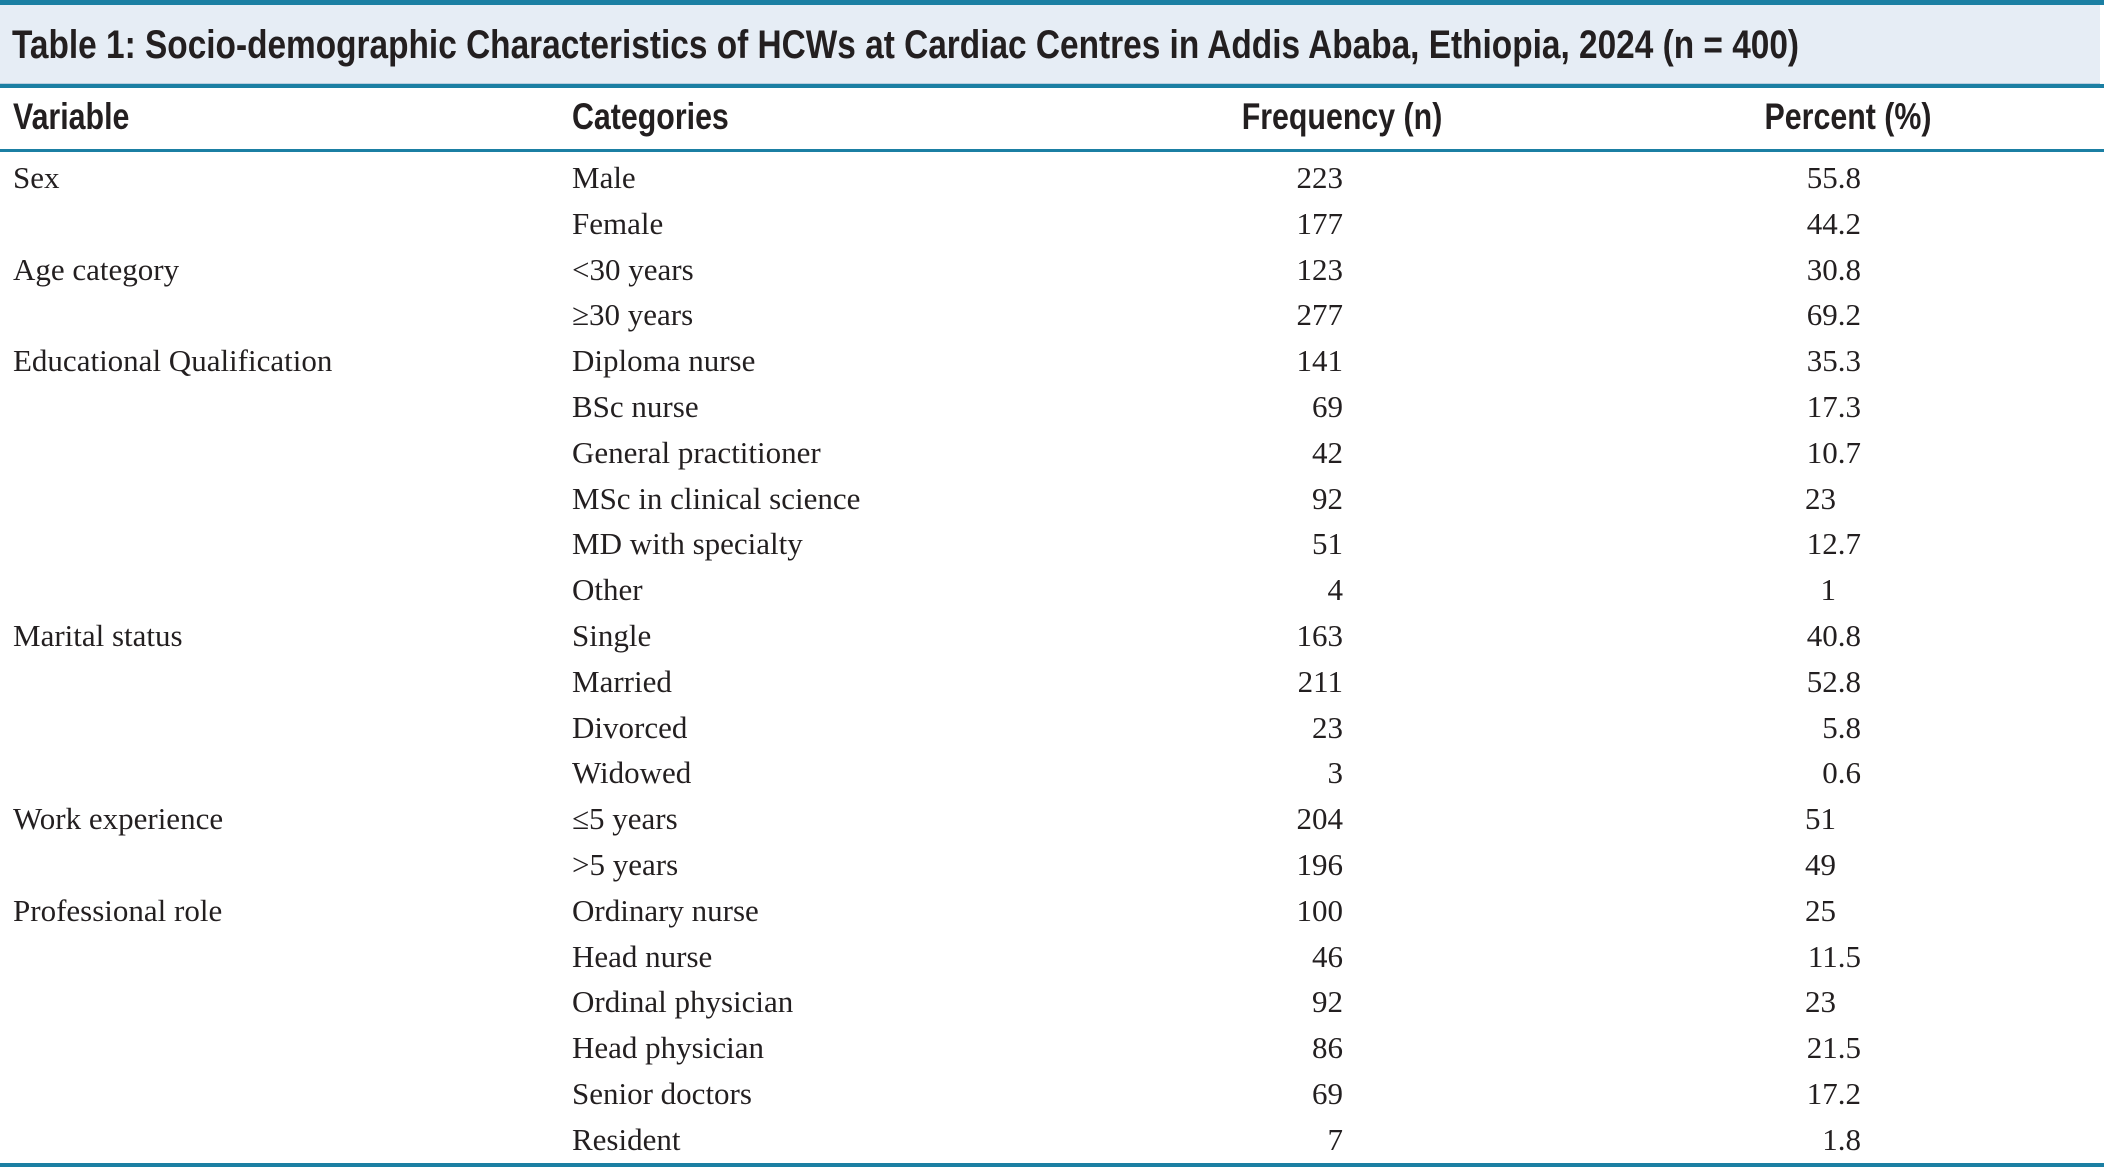 The height and width of the screenshot is (1170, 2104). I want to click on category-cell: Senior doctors, so click(662, 1093).